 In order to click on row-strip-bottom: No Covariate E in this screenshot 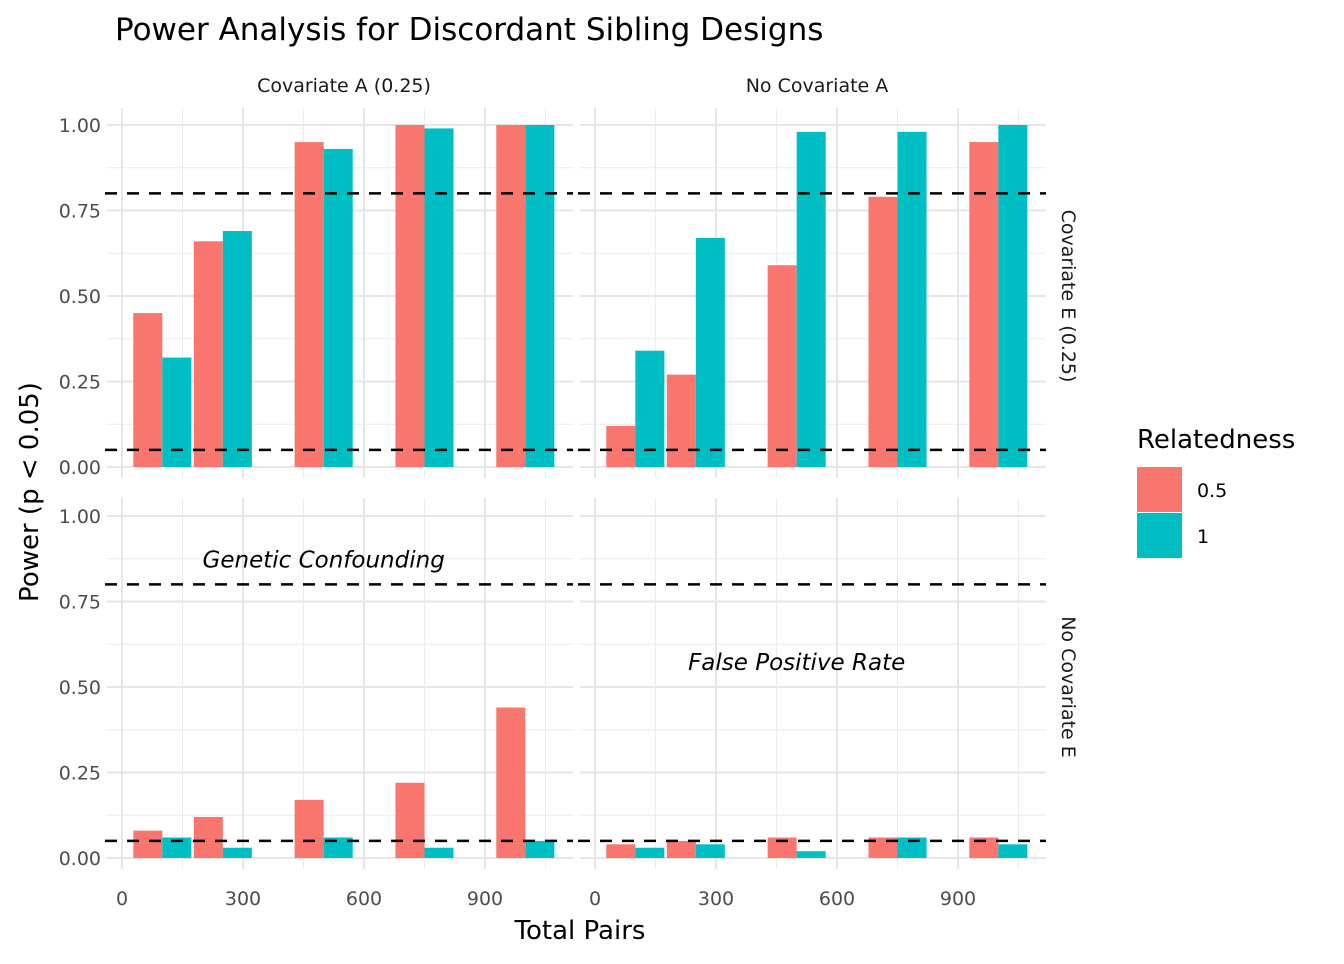, I will do `click(1068, 687)`.